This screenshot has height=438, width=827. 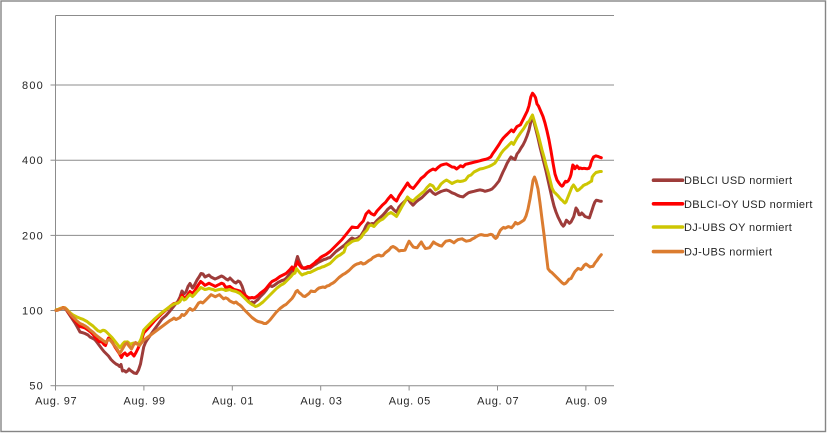 I want to click on svg-text: DBLCI-OY USD normiert, so click(x=748, y=205).